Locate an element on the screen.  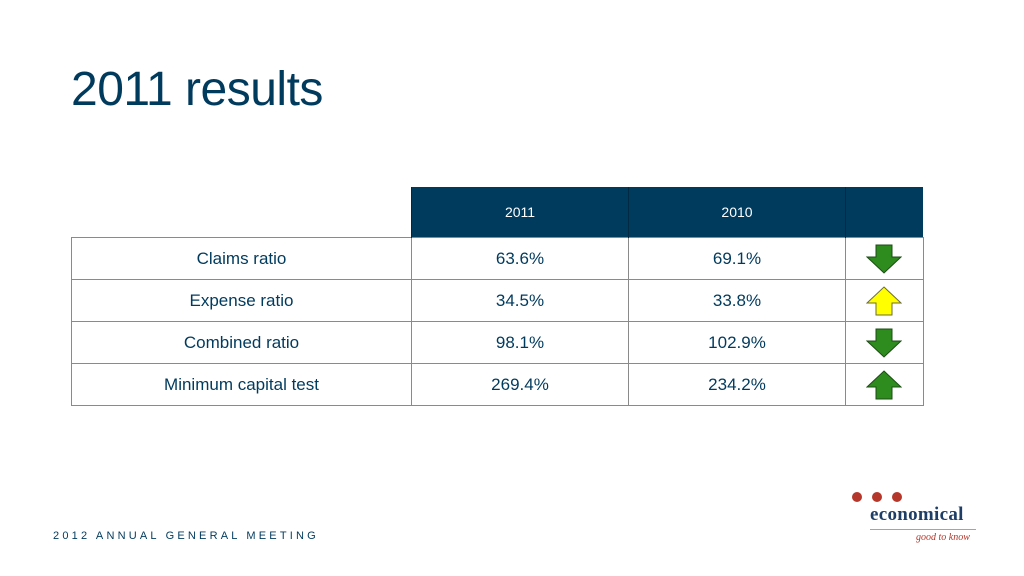
table-row: Claims ratio 63.6% 69.1% is located at coordinates (497, 258).